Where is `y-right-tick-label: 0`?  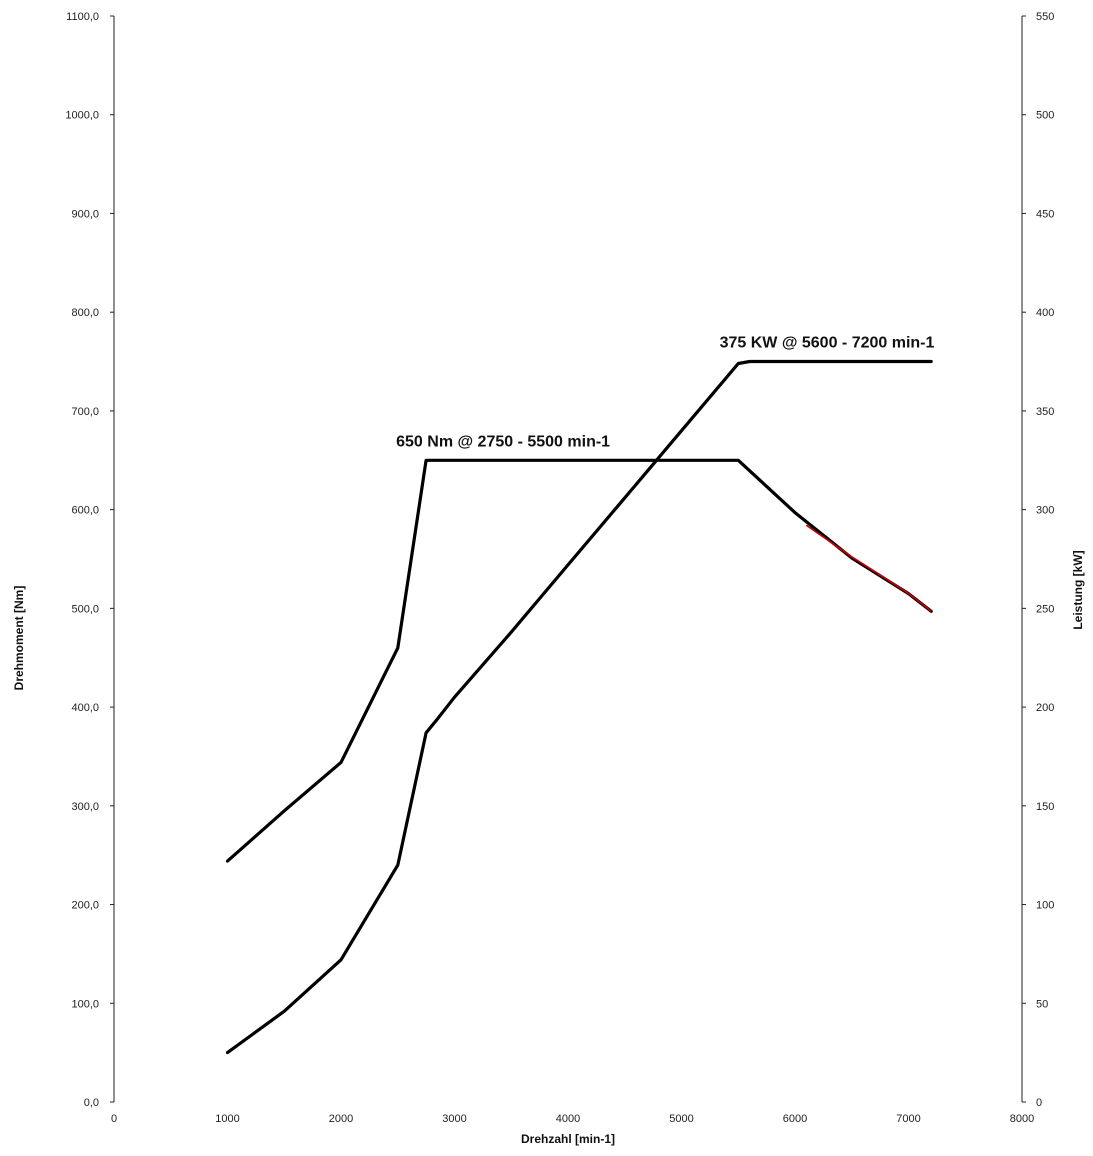 y-right-tick-label: 0 is located at coordinates (1039, 1103).